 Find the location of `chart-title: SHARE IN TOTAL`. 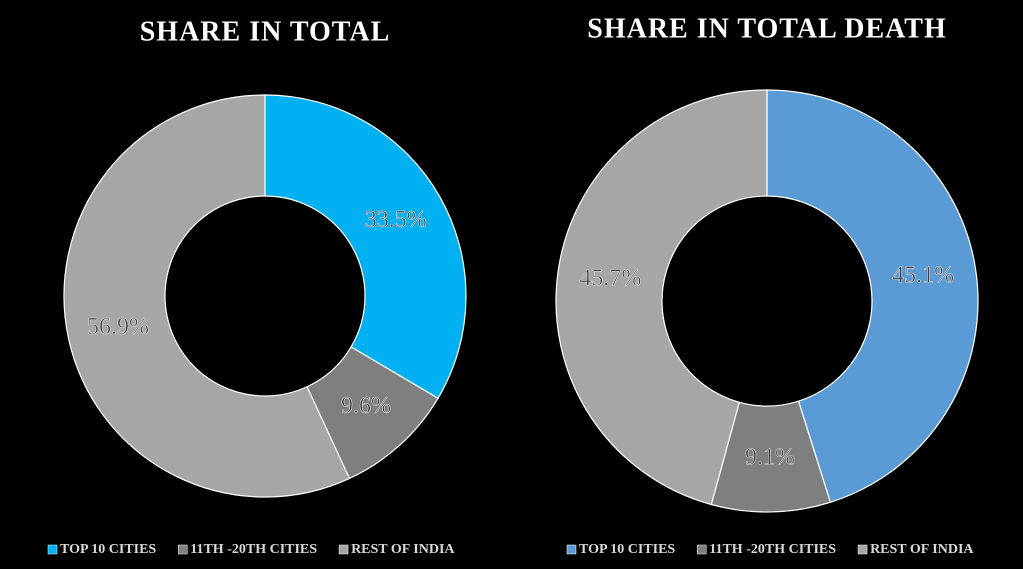

chart-title: SHARE IN TOTAL is located at coordinates (265, 31).